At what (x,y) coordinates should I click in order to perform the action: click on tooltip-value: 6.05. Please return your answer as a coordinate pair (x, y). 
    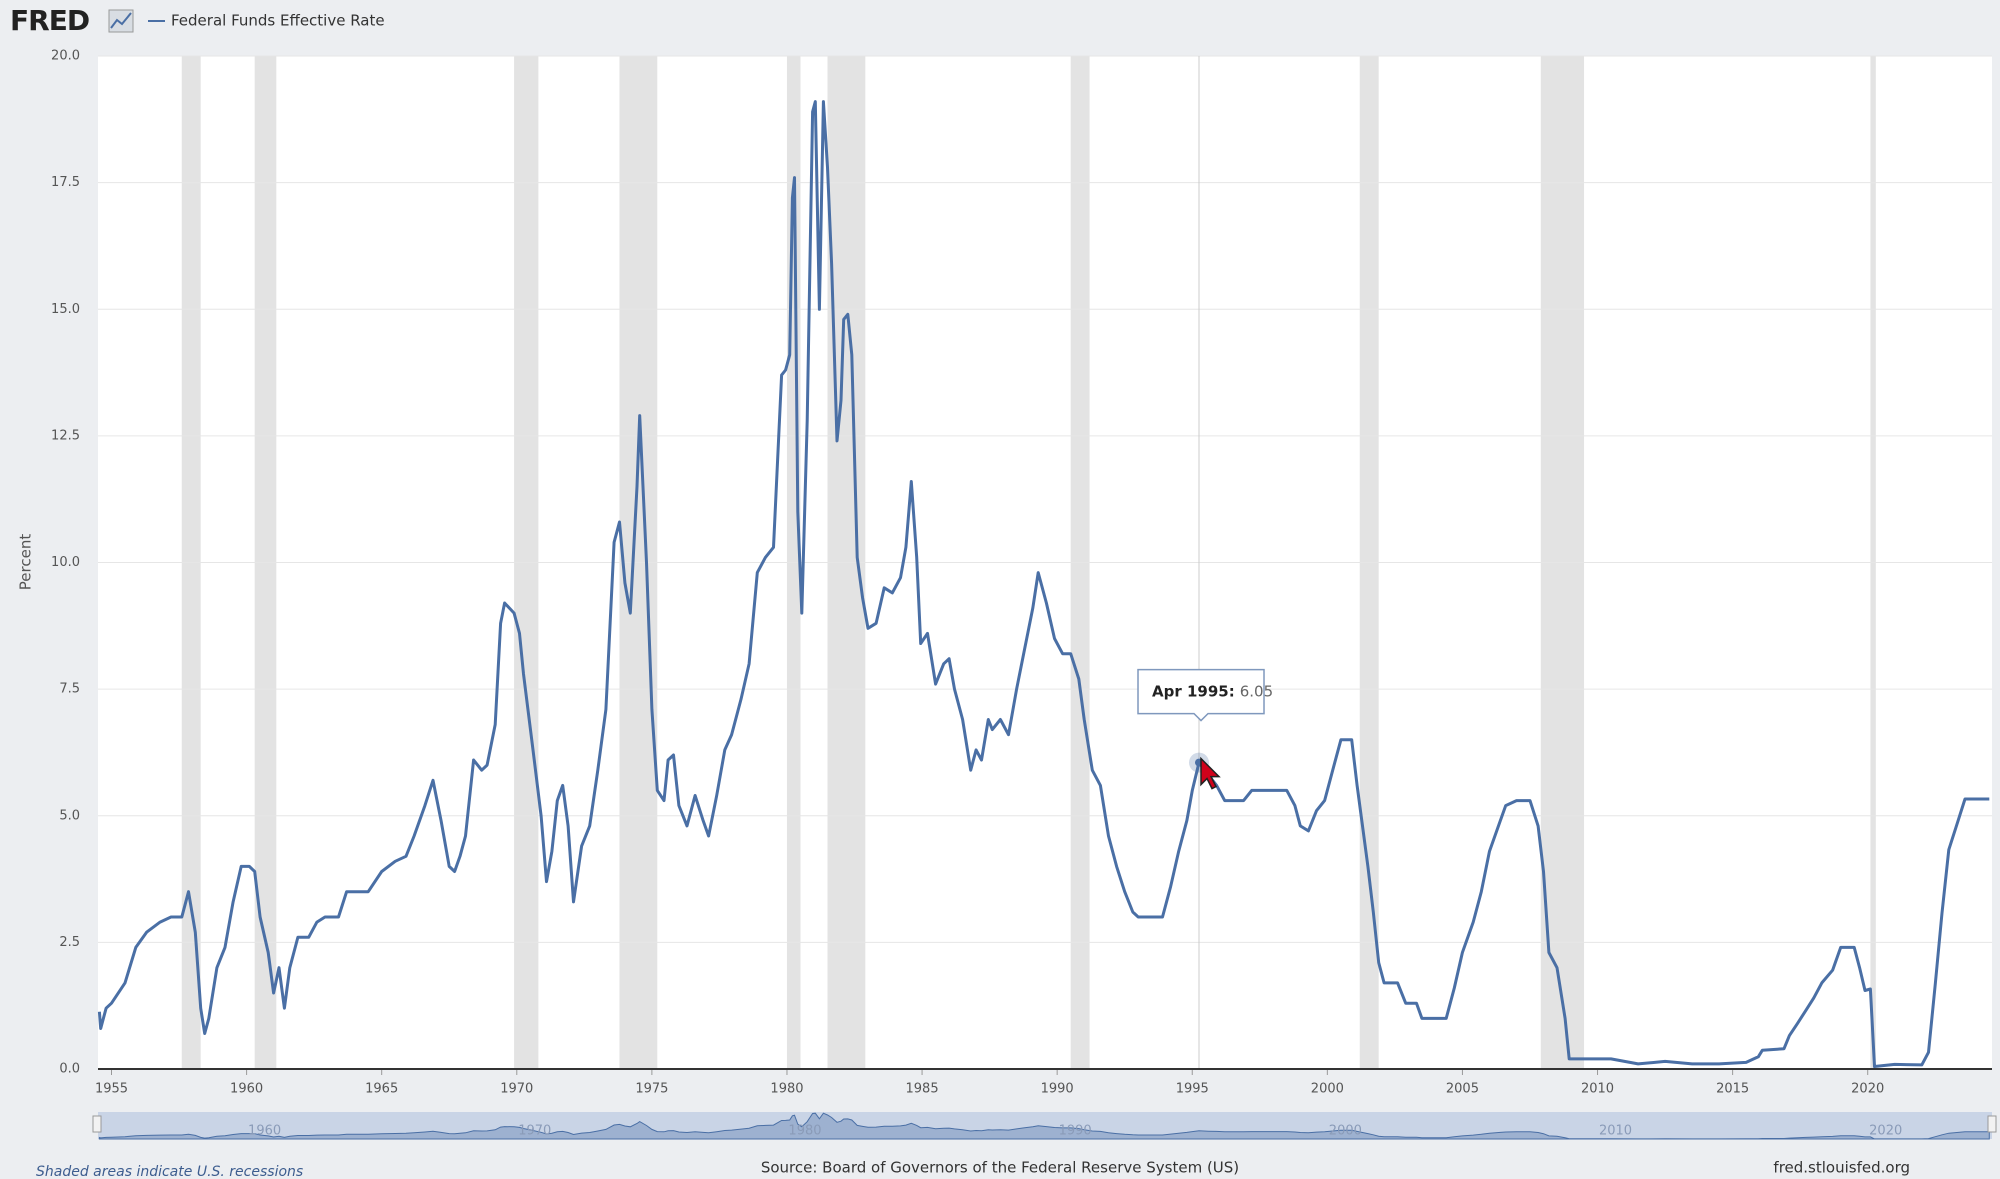
    Looking at the image, I should click on (1256, 691).